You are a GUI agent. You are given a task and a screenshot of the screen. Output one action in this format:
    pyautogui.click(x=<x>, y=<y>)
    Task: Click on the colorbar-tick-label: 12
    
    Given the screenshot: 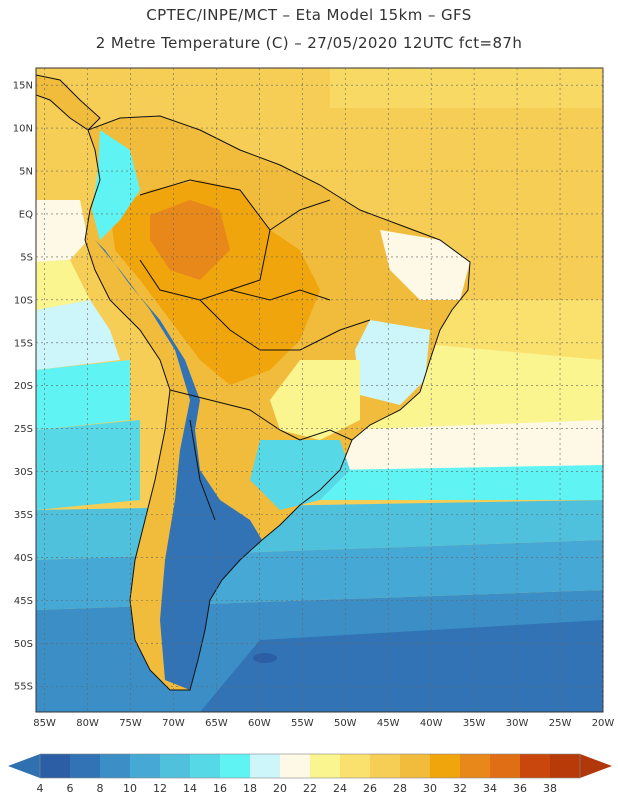 What is the action you would take?
    pyautogui.click(x=160, y=788)
    